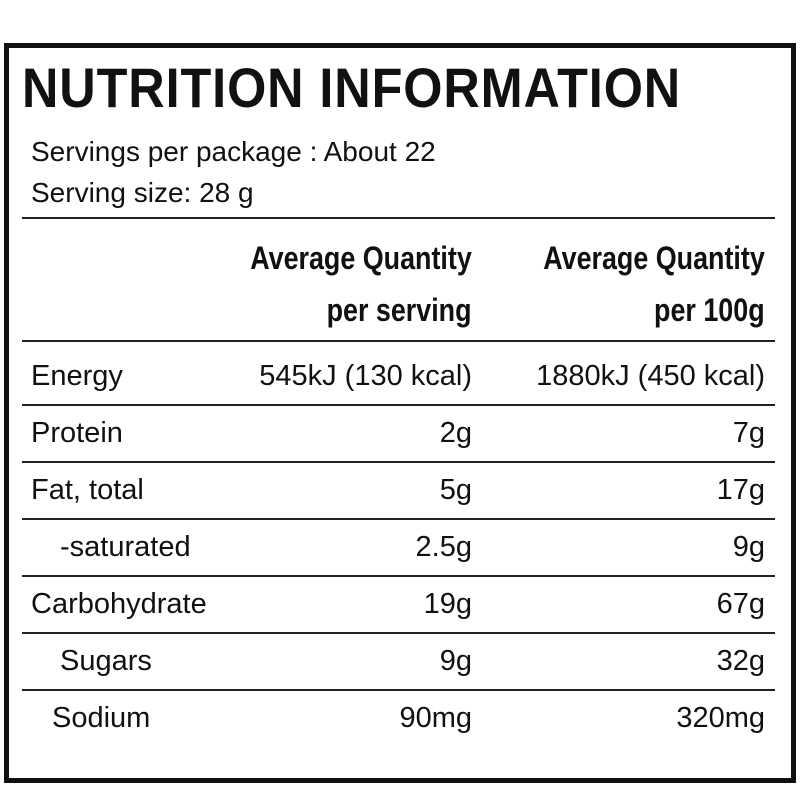  Describe the element at coordinates (720, 718) in the screenshot. I see `per-100g-value: 320mg` at that location.